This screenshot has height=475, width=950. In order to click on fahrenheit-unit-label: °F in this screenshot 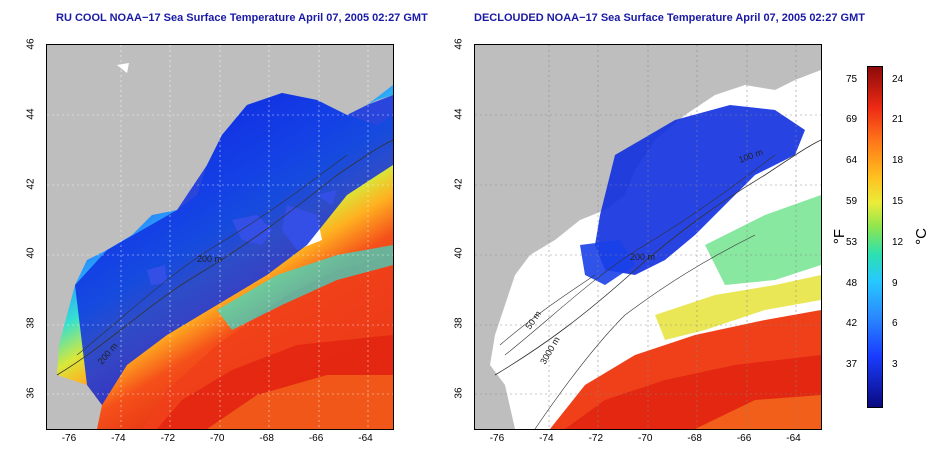, I will do `click(840, 236)`.